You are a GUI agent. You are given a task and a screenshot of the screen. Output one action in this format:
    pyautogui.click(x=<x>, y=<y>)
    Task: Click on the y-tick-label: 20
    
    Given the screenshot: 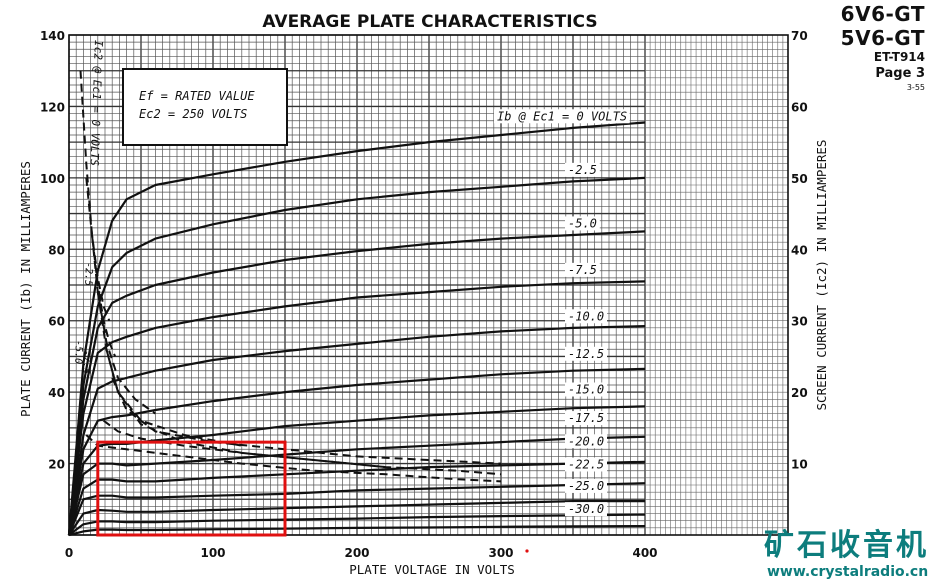 What is the action you would take?
    pyautogui.click(x=56, y=465)
    